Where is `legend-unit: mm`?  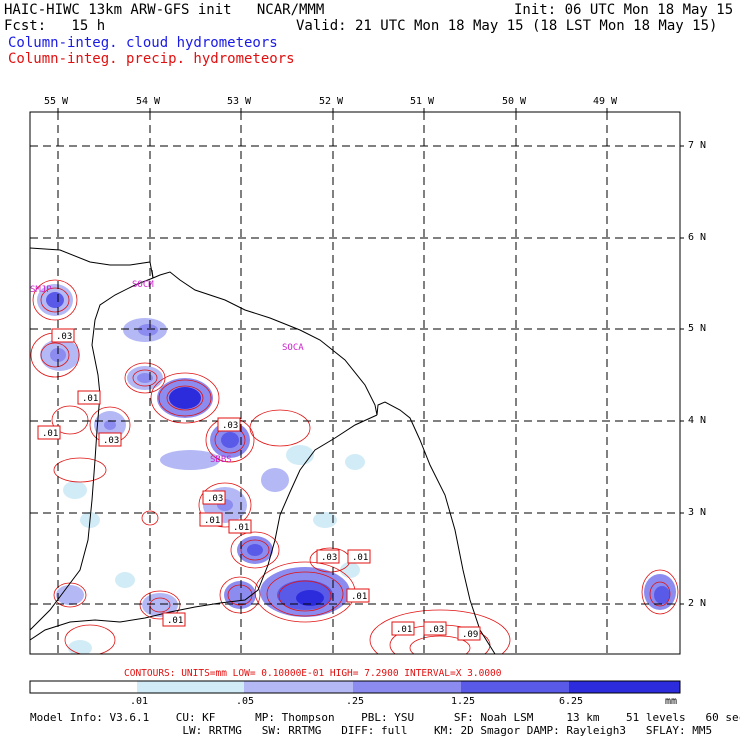 legend-unit: mm is located at coordinates (671, 701).